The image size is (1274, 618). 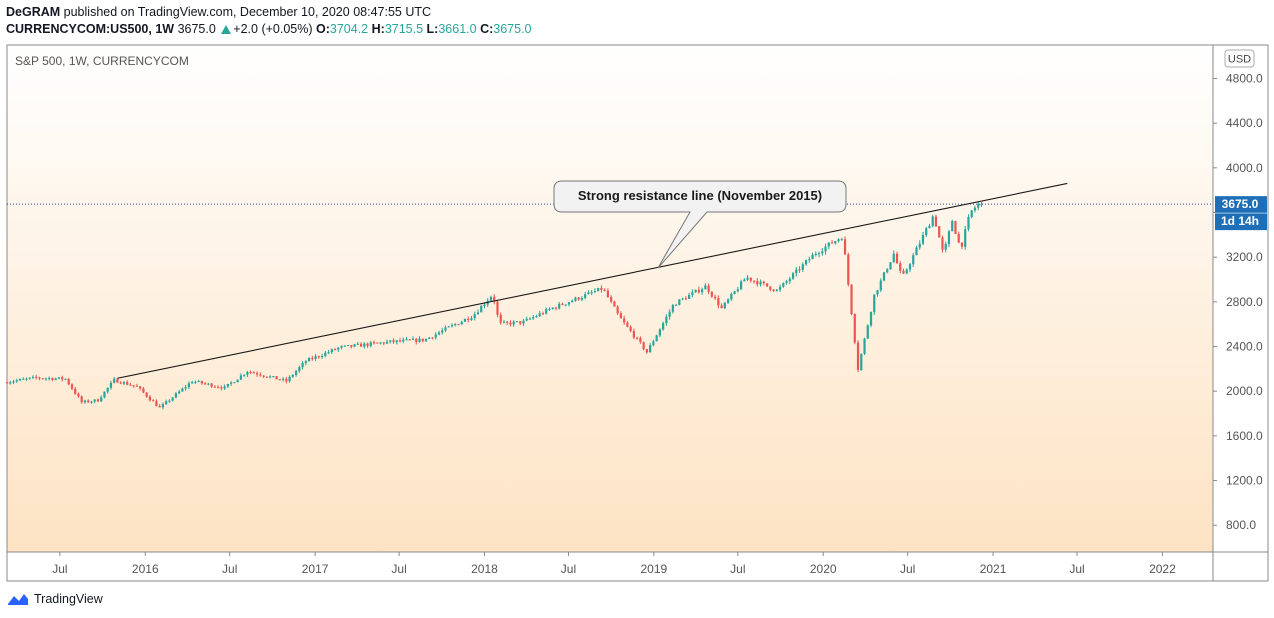 What do you see at coordinates (18, 599) in the screenshot?
I see `tradingview-logo-icon` at bounding box center [18, 599].